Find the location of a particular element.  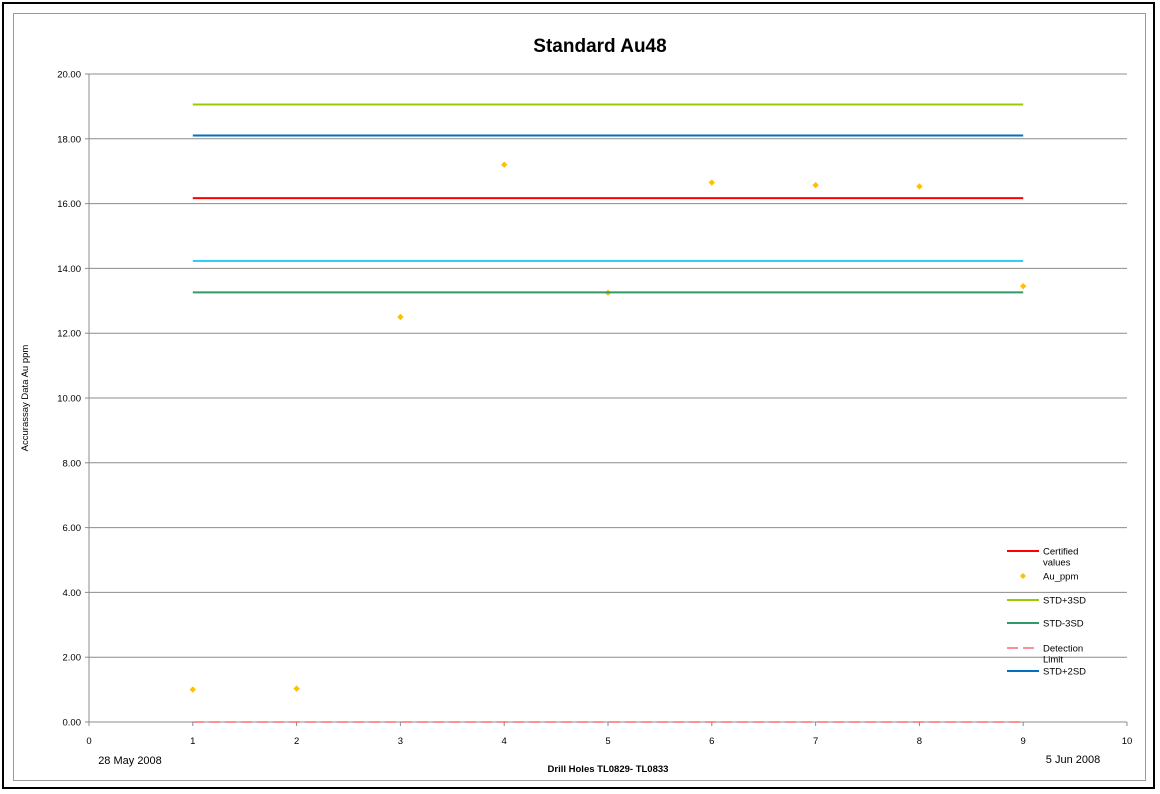

y-tick-label: 0.00 is located at coordinates (72, 723).